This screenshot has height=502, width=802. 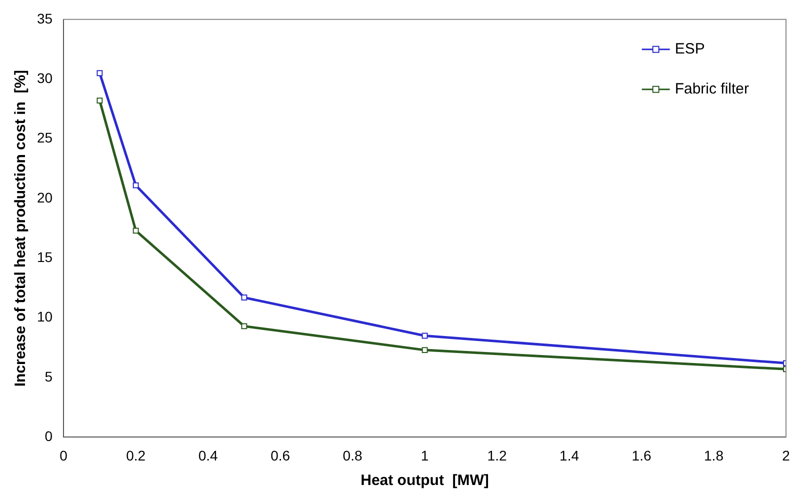 I want to click on y-tick-label: 5, so click(x=48, y=376).